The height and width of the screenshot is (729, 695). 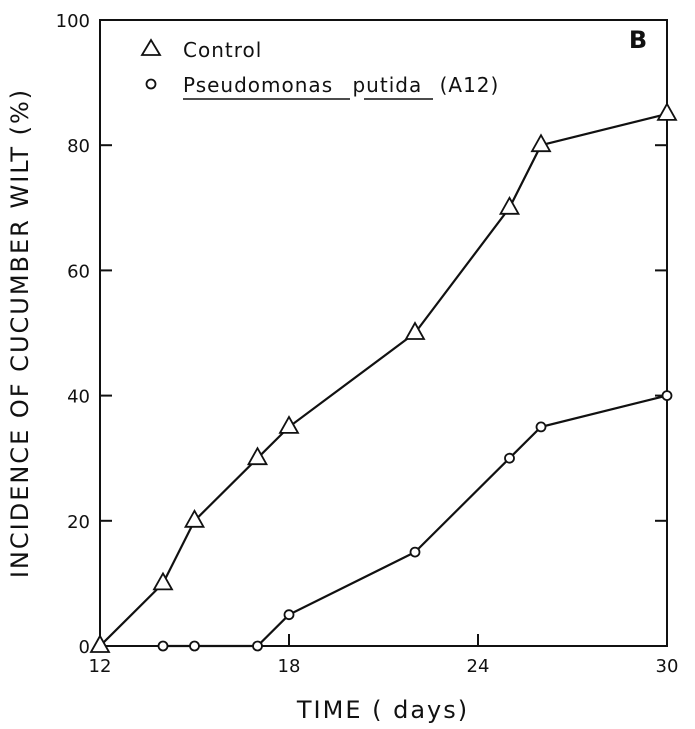 What do you see at coordinates (638, 40) in the screenshot?
I see `panel-label: B` at bounding box center [638, 40].